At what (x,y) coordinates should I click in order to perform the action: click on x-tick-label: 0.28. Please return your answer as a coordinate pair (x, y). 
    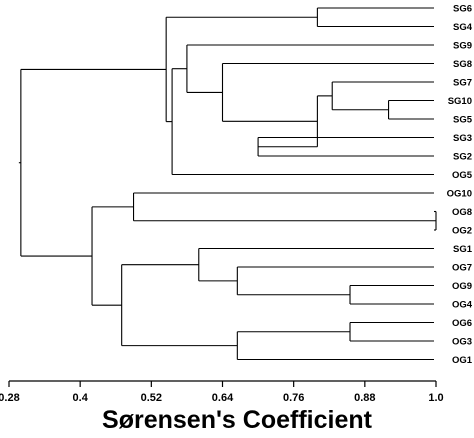
    Looking at the image, I should click on (10, 398).